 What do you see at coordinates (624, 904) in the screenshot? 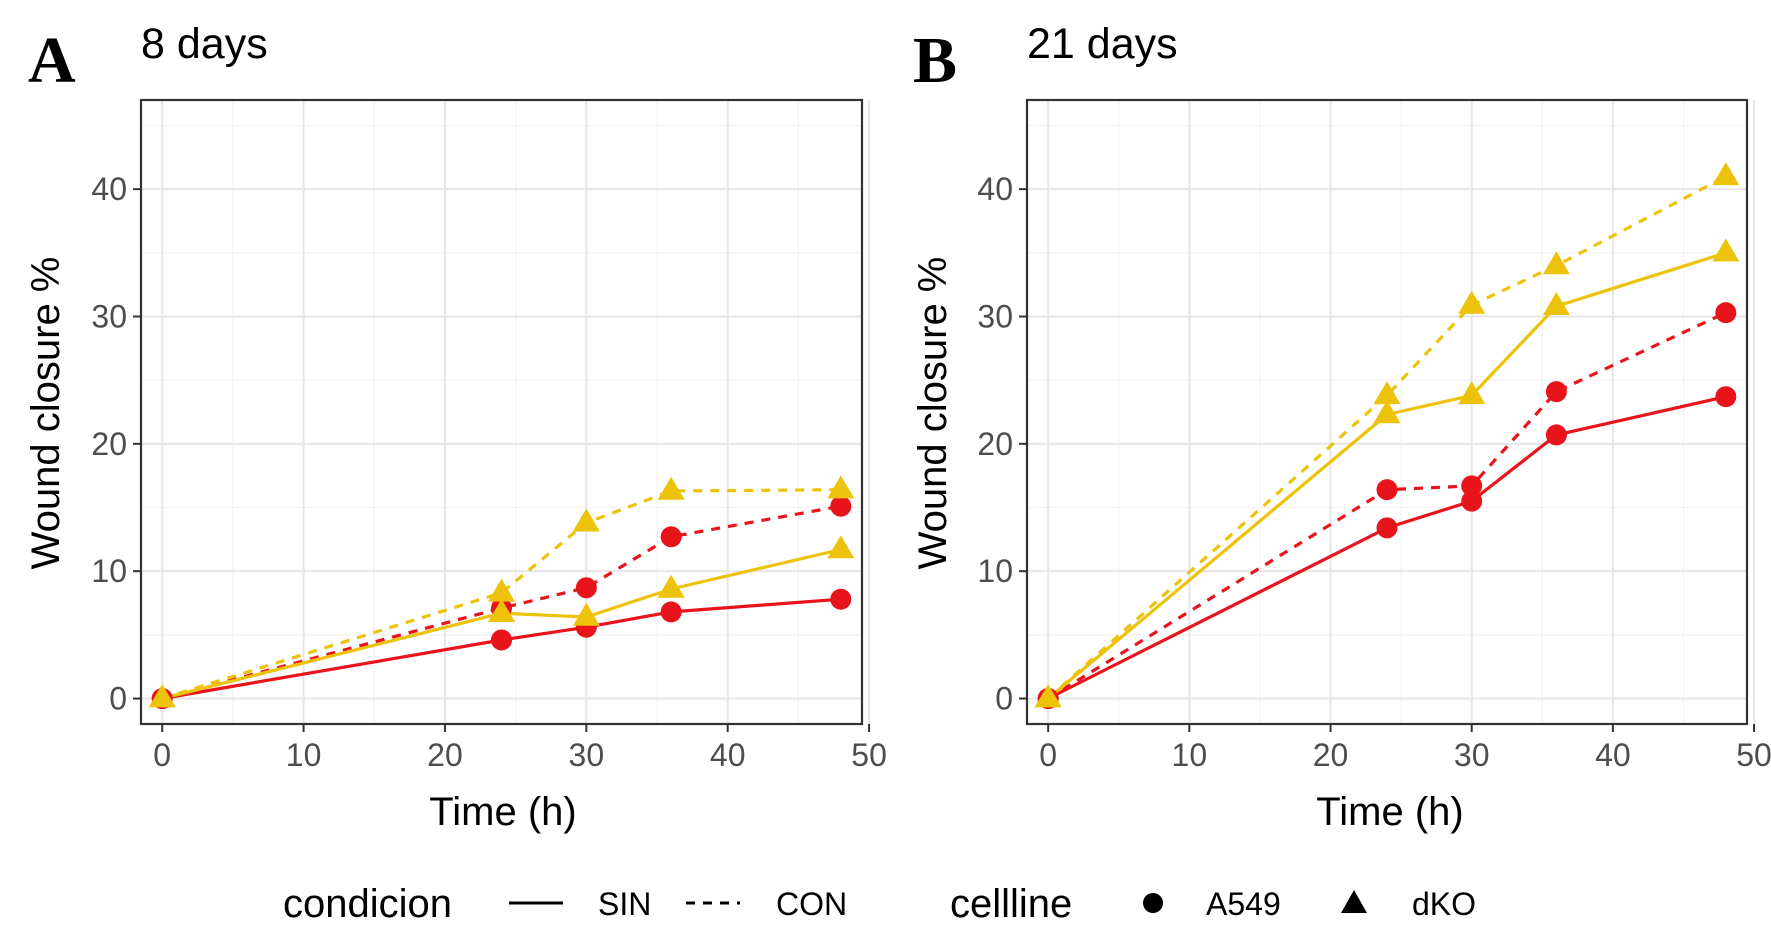
I see `legend-label-sin: SIN` at bounding box center [624, 904].